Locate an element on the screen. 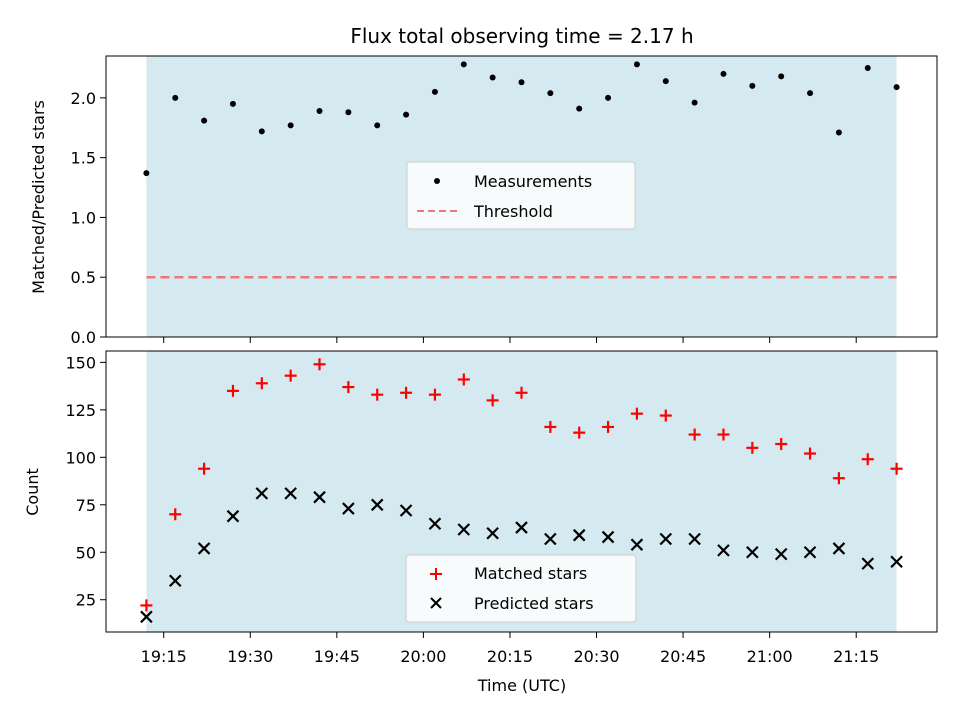 The height and width of the screenshot is (720, 960). predicted-legend-marker is located at coordinates (436, 603).